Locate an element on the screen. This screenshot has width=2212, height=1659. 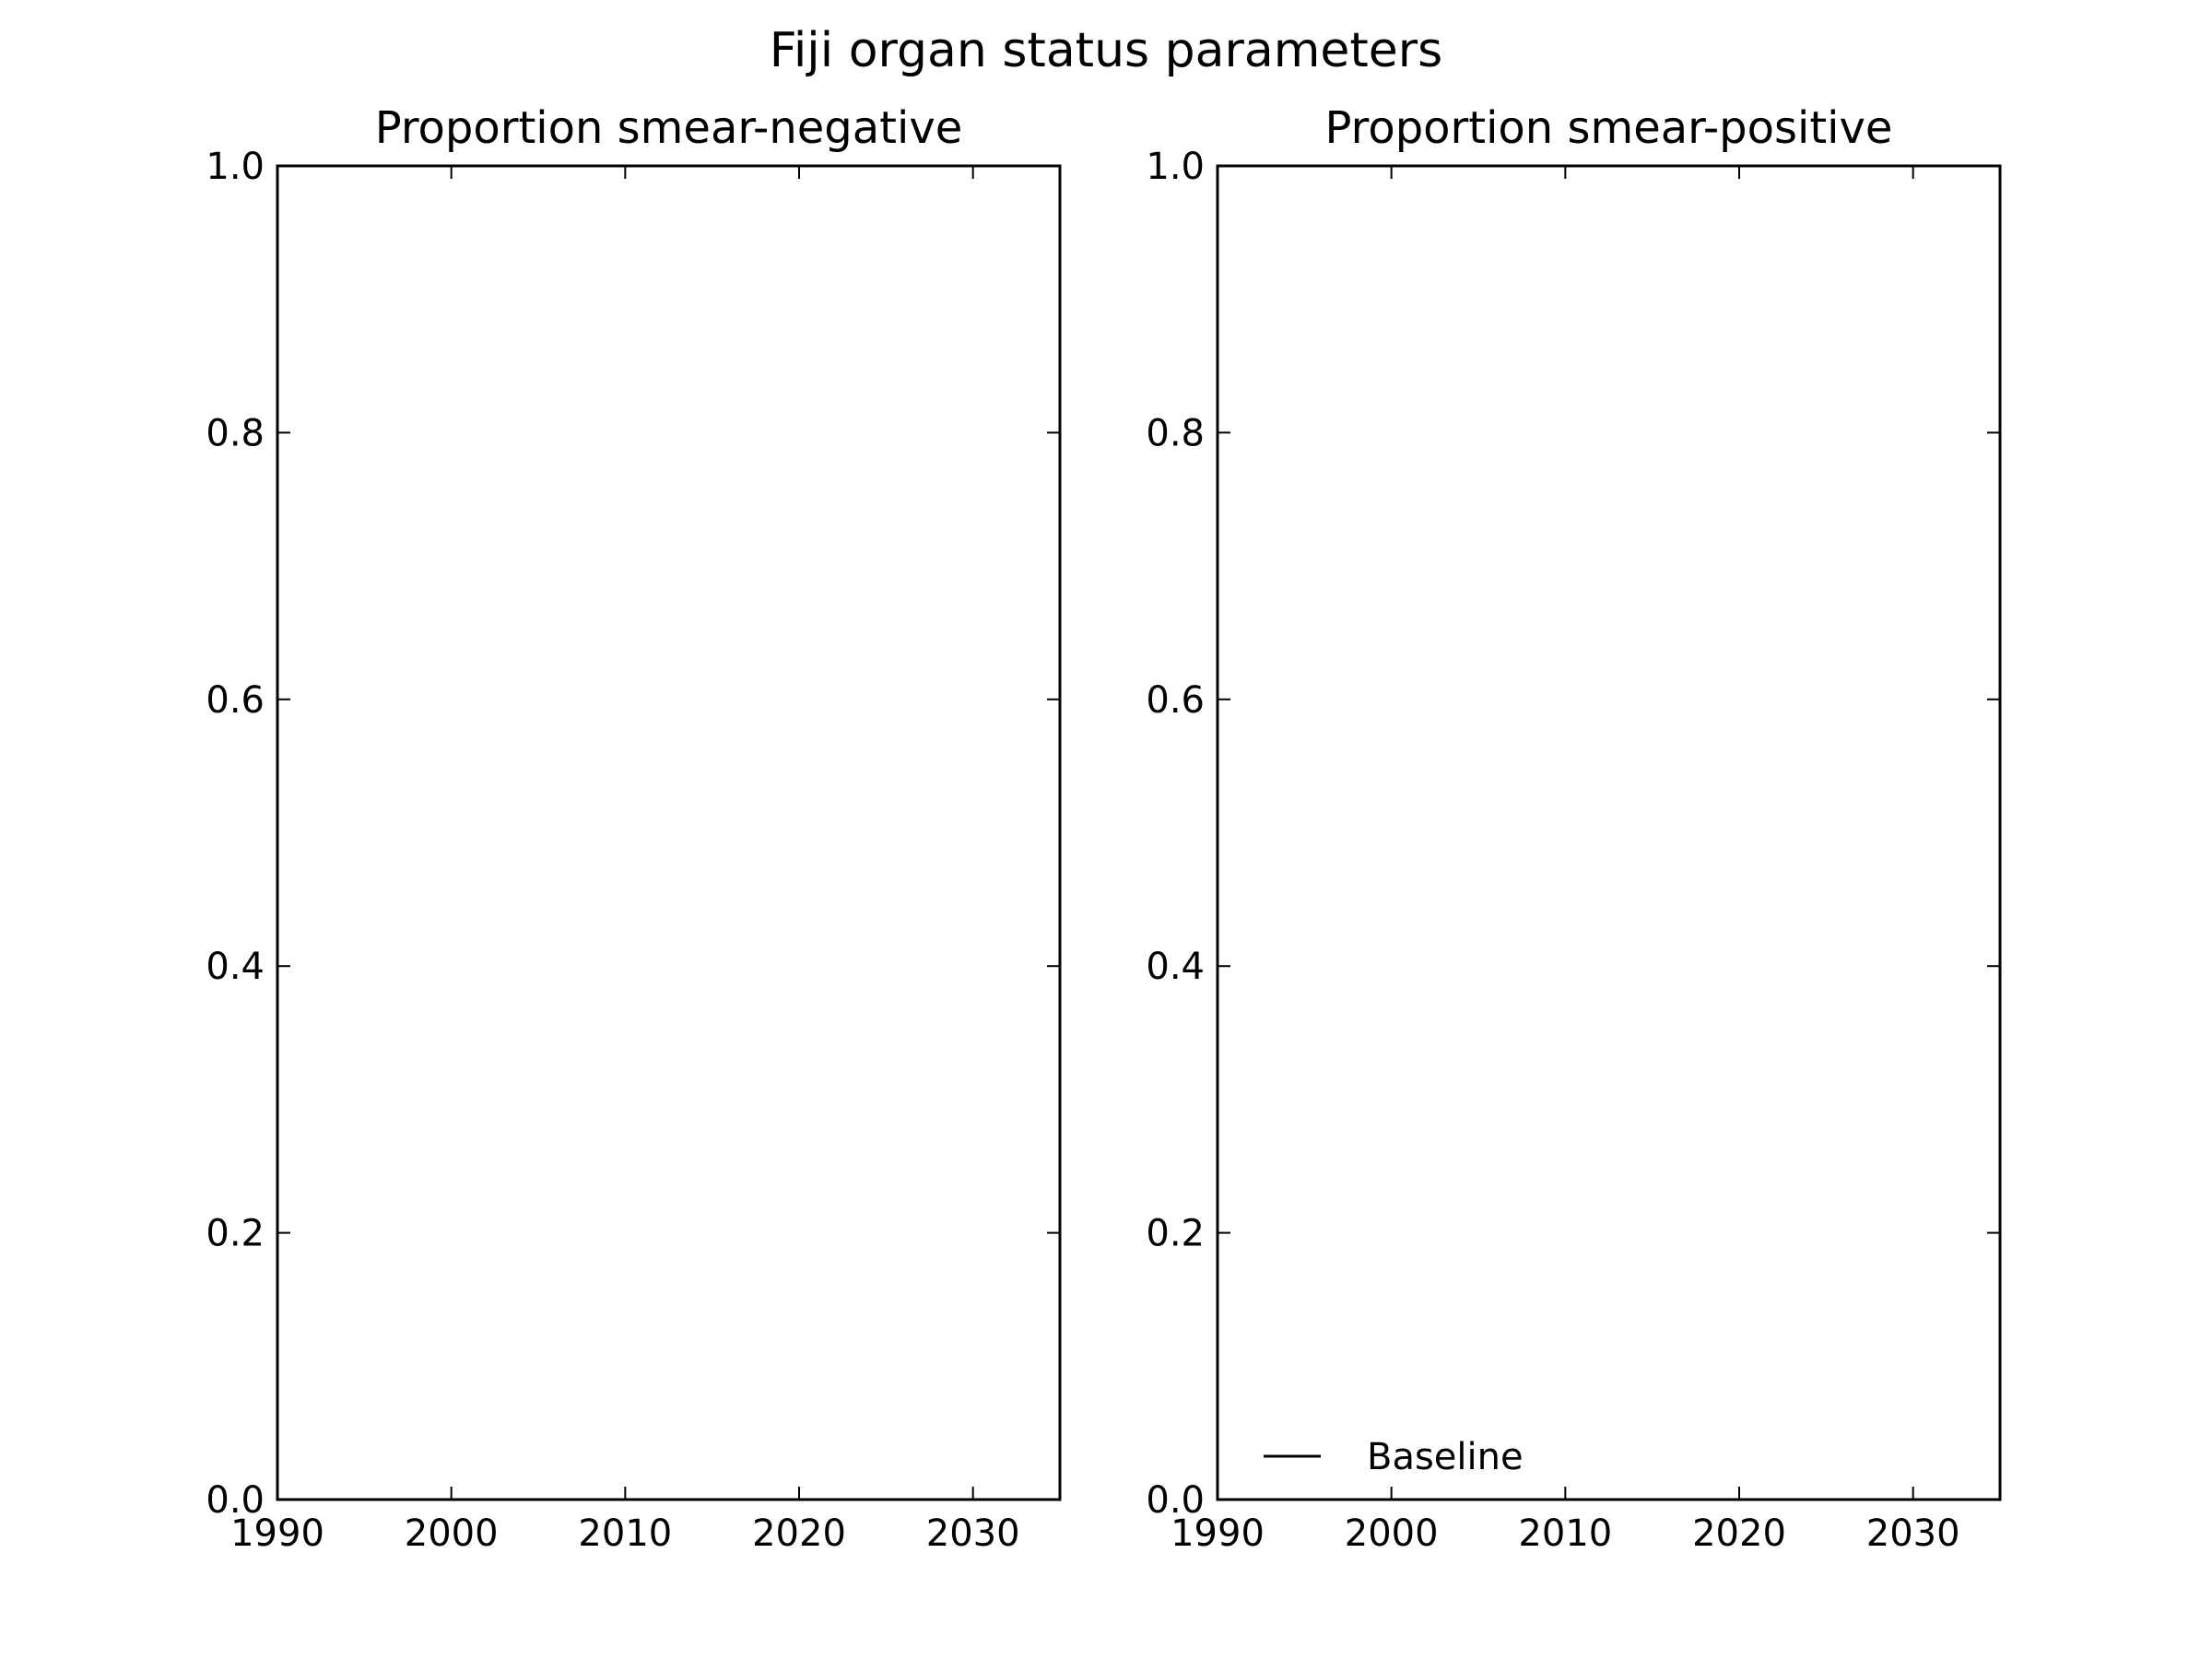
panel-2-x-tick-label: 2030 is located at coordinates (1913, 1533).